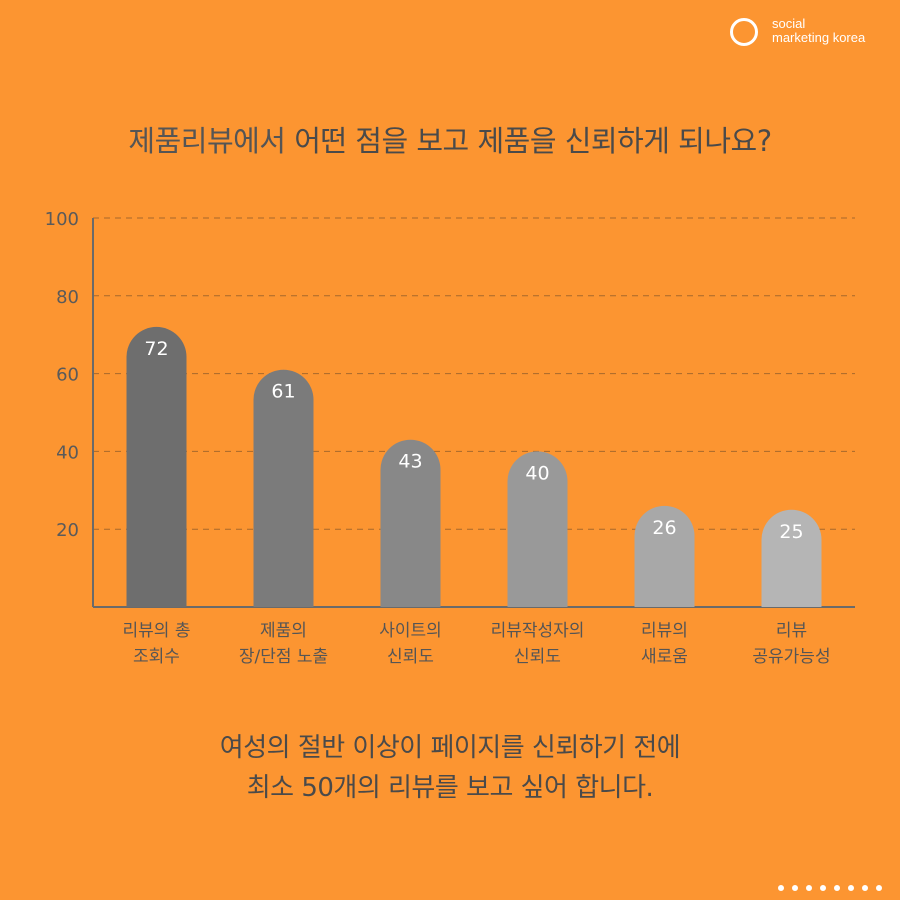 Image resolution: width=900 pixels, height=900 pixels. Describe the element at coordinates (538, 631) in the screenshot. I see `x-tick-label: 리뷰작성자의` at that location.